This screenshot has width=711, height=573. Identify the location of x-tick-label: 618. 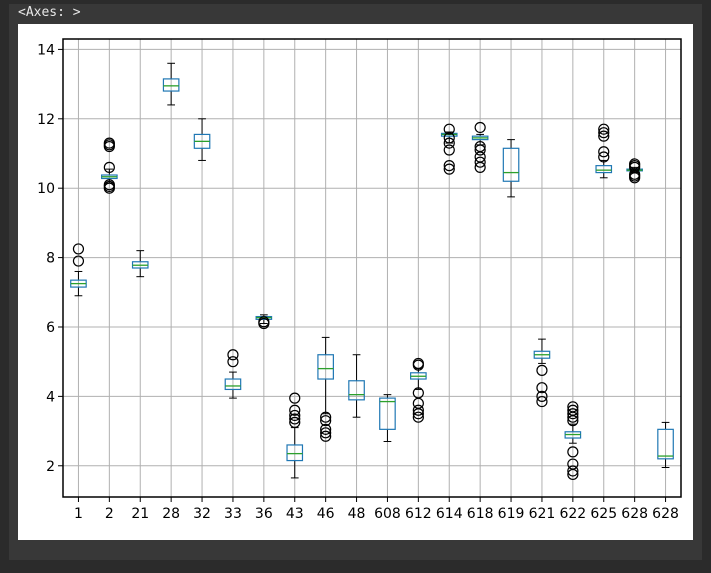
(480, 514).